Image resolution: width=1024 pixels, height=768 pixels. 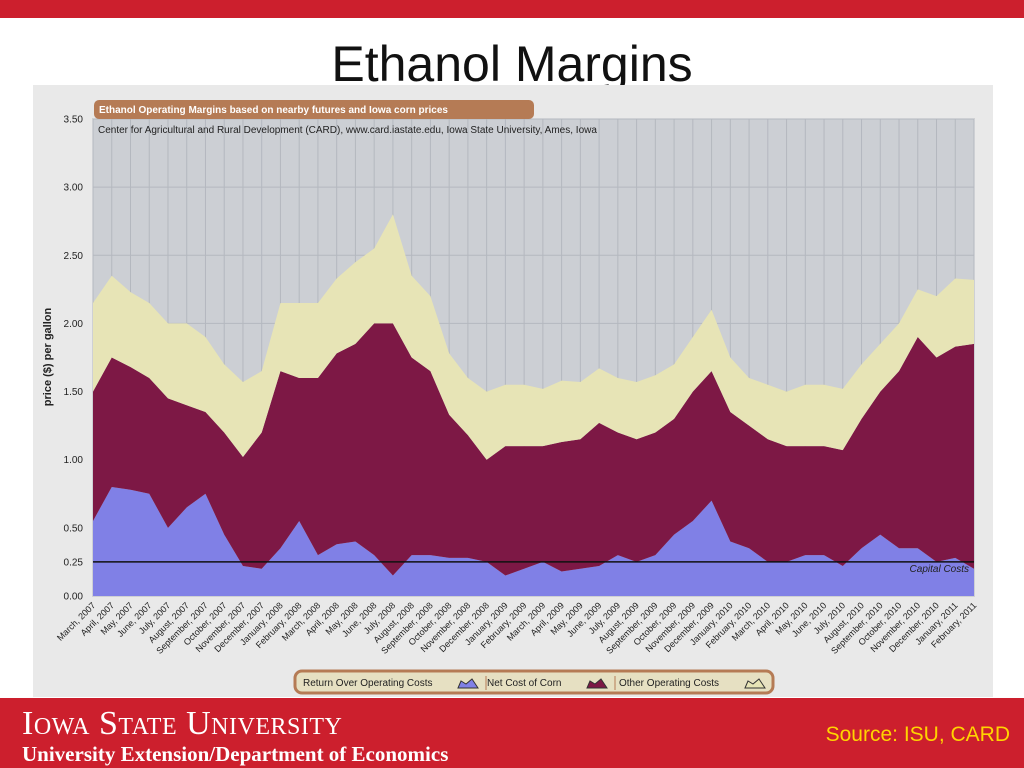 What do you see at coordinates (182, 723) in the screenshot?
I see `university-name: Iowa State University` at bounding box center [182, 723].